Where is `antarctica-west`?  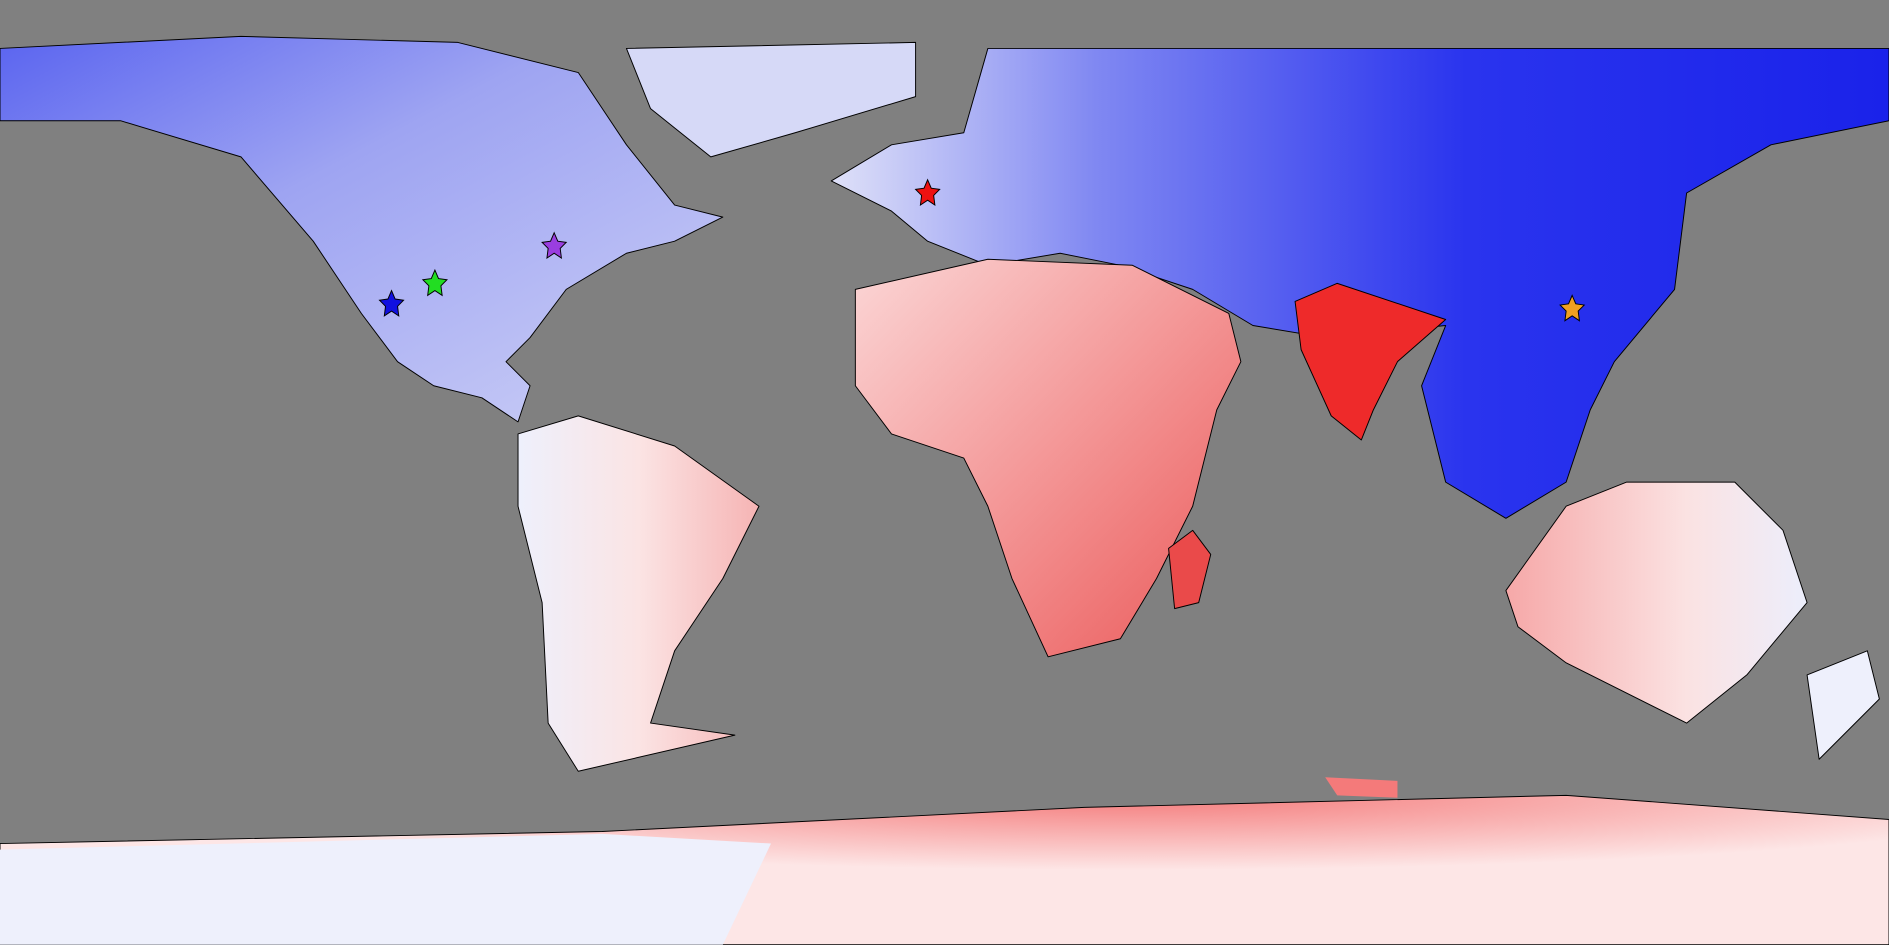
antarctica-west is located at coordinates (386, 889).